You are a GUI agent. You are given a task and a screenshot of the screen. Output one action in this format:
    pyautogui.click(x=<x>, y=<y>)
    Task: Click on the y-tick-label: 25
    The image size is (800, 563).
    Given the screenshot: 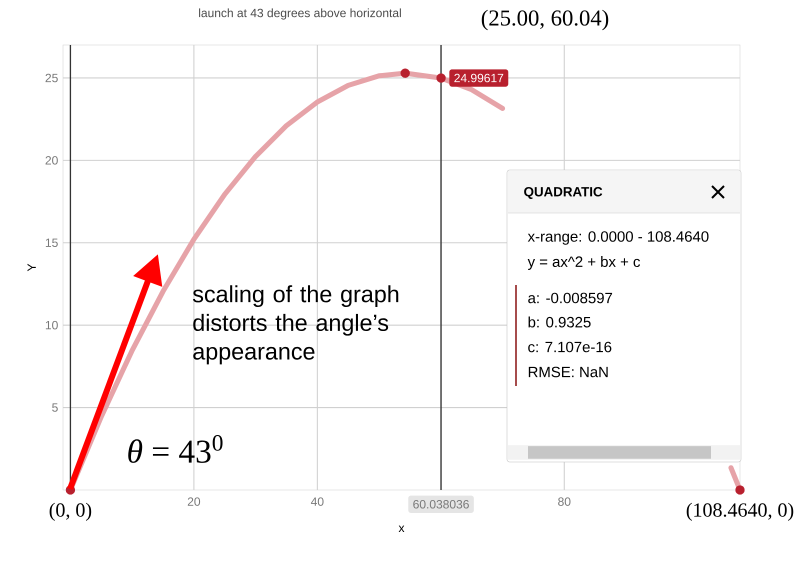 What is the action you would take?
    pyautogui.click(x=52, y=78)
    